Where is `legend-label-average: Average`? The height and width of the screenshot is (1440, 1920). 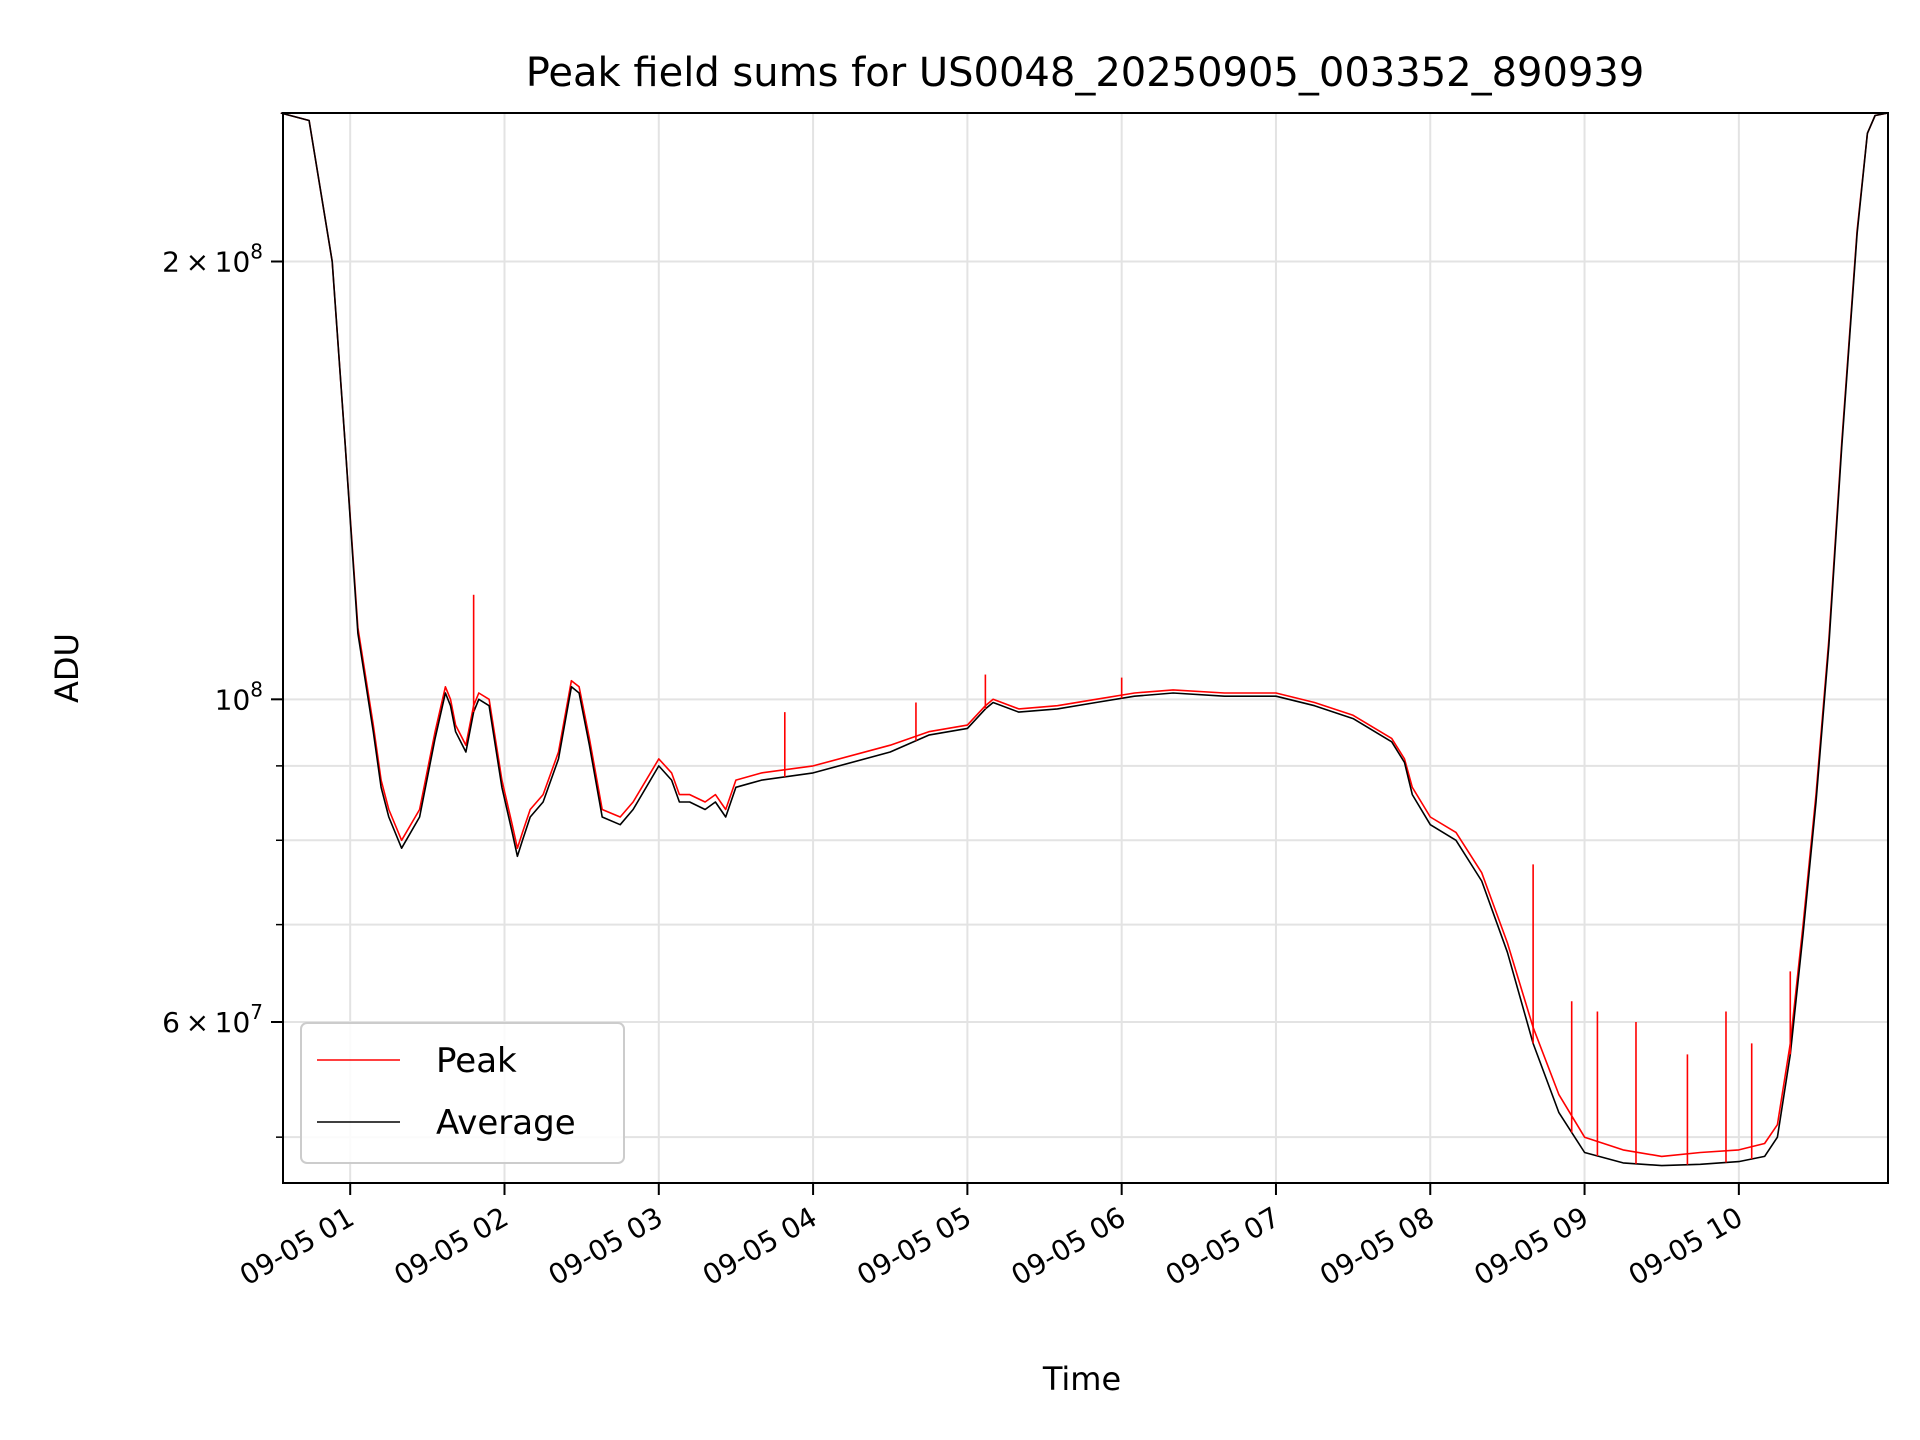
legend-label-average: Average is located at coordinates (506, 1123).